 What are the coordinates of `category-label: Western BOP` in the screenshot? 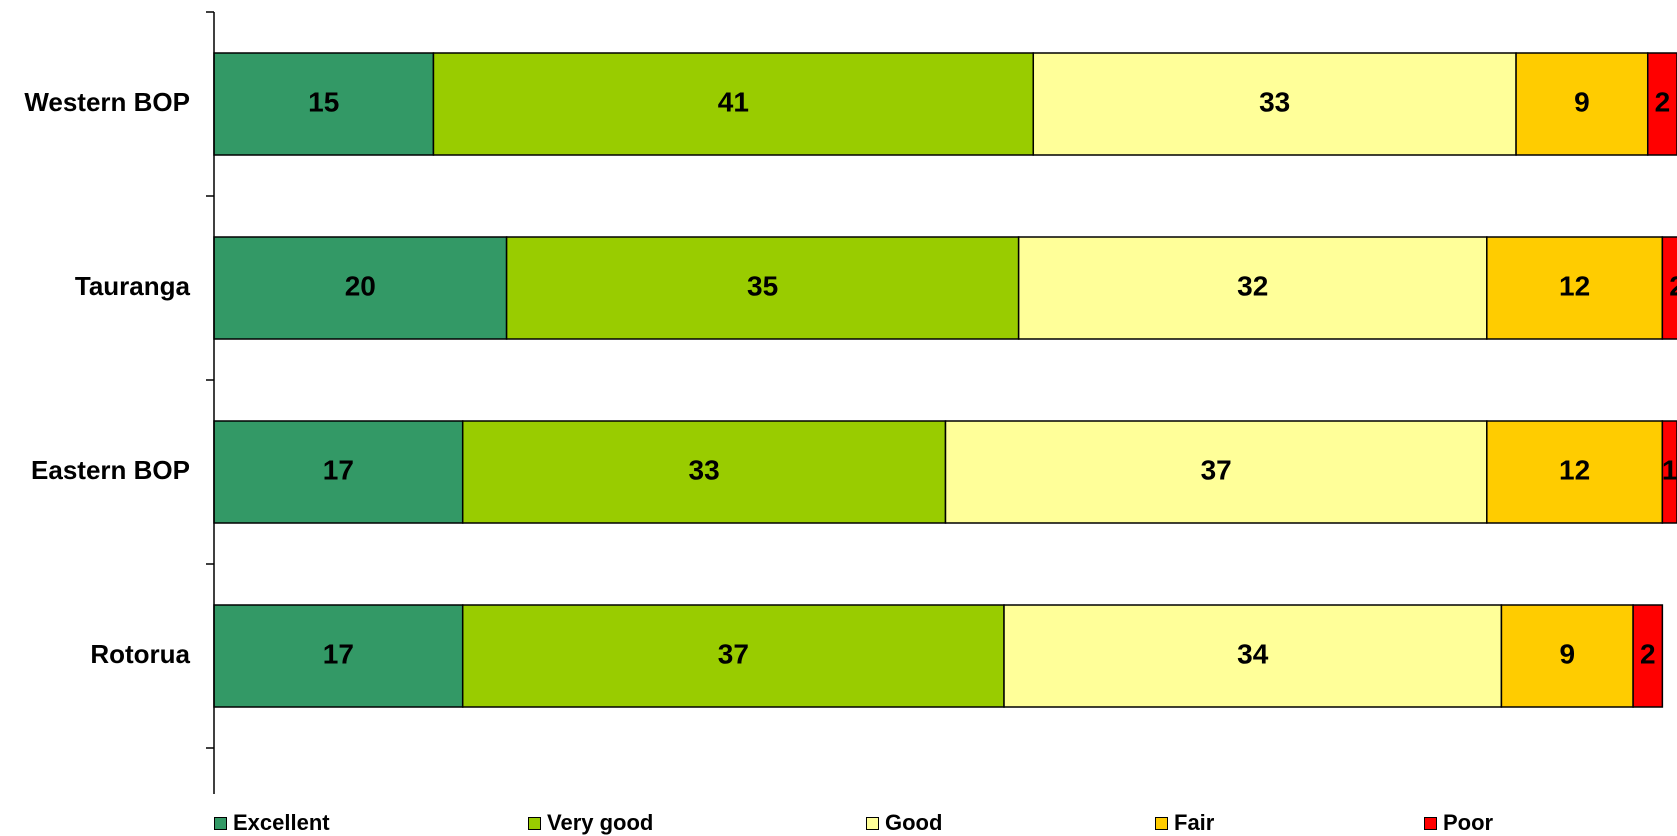 It's located at (107, 102).